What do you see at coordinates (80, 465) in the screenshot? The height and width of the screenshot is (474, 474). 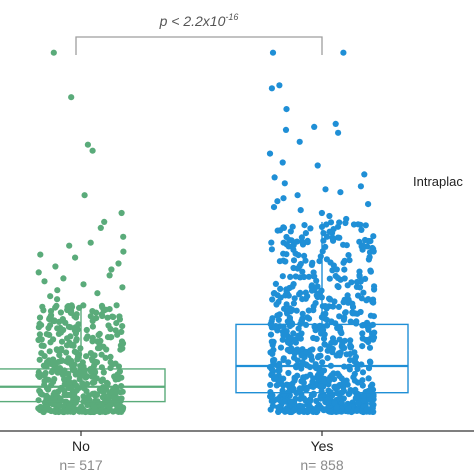 I see `count-label-no: n= 517` at bounding box center [80, 465].